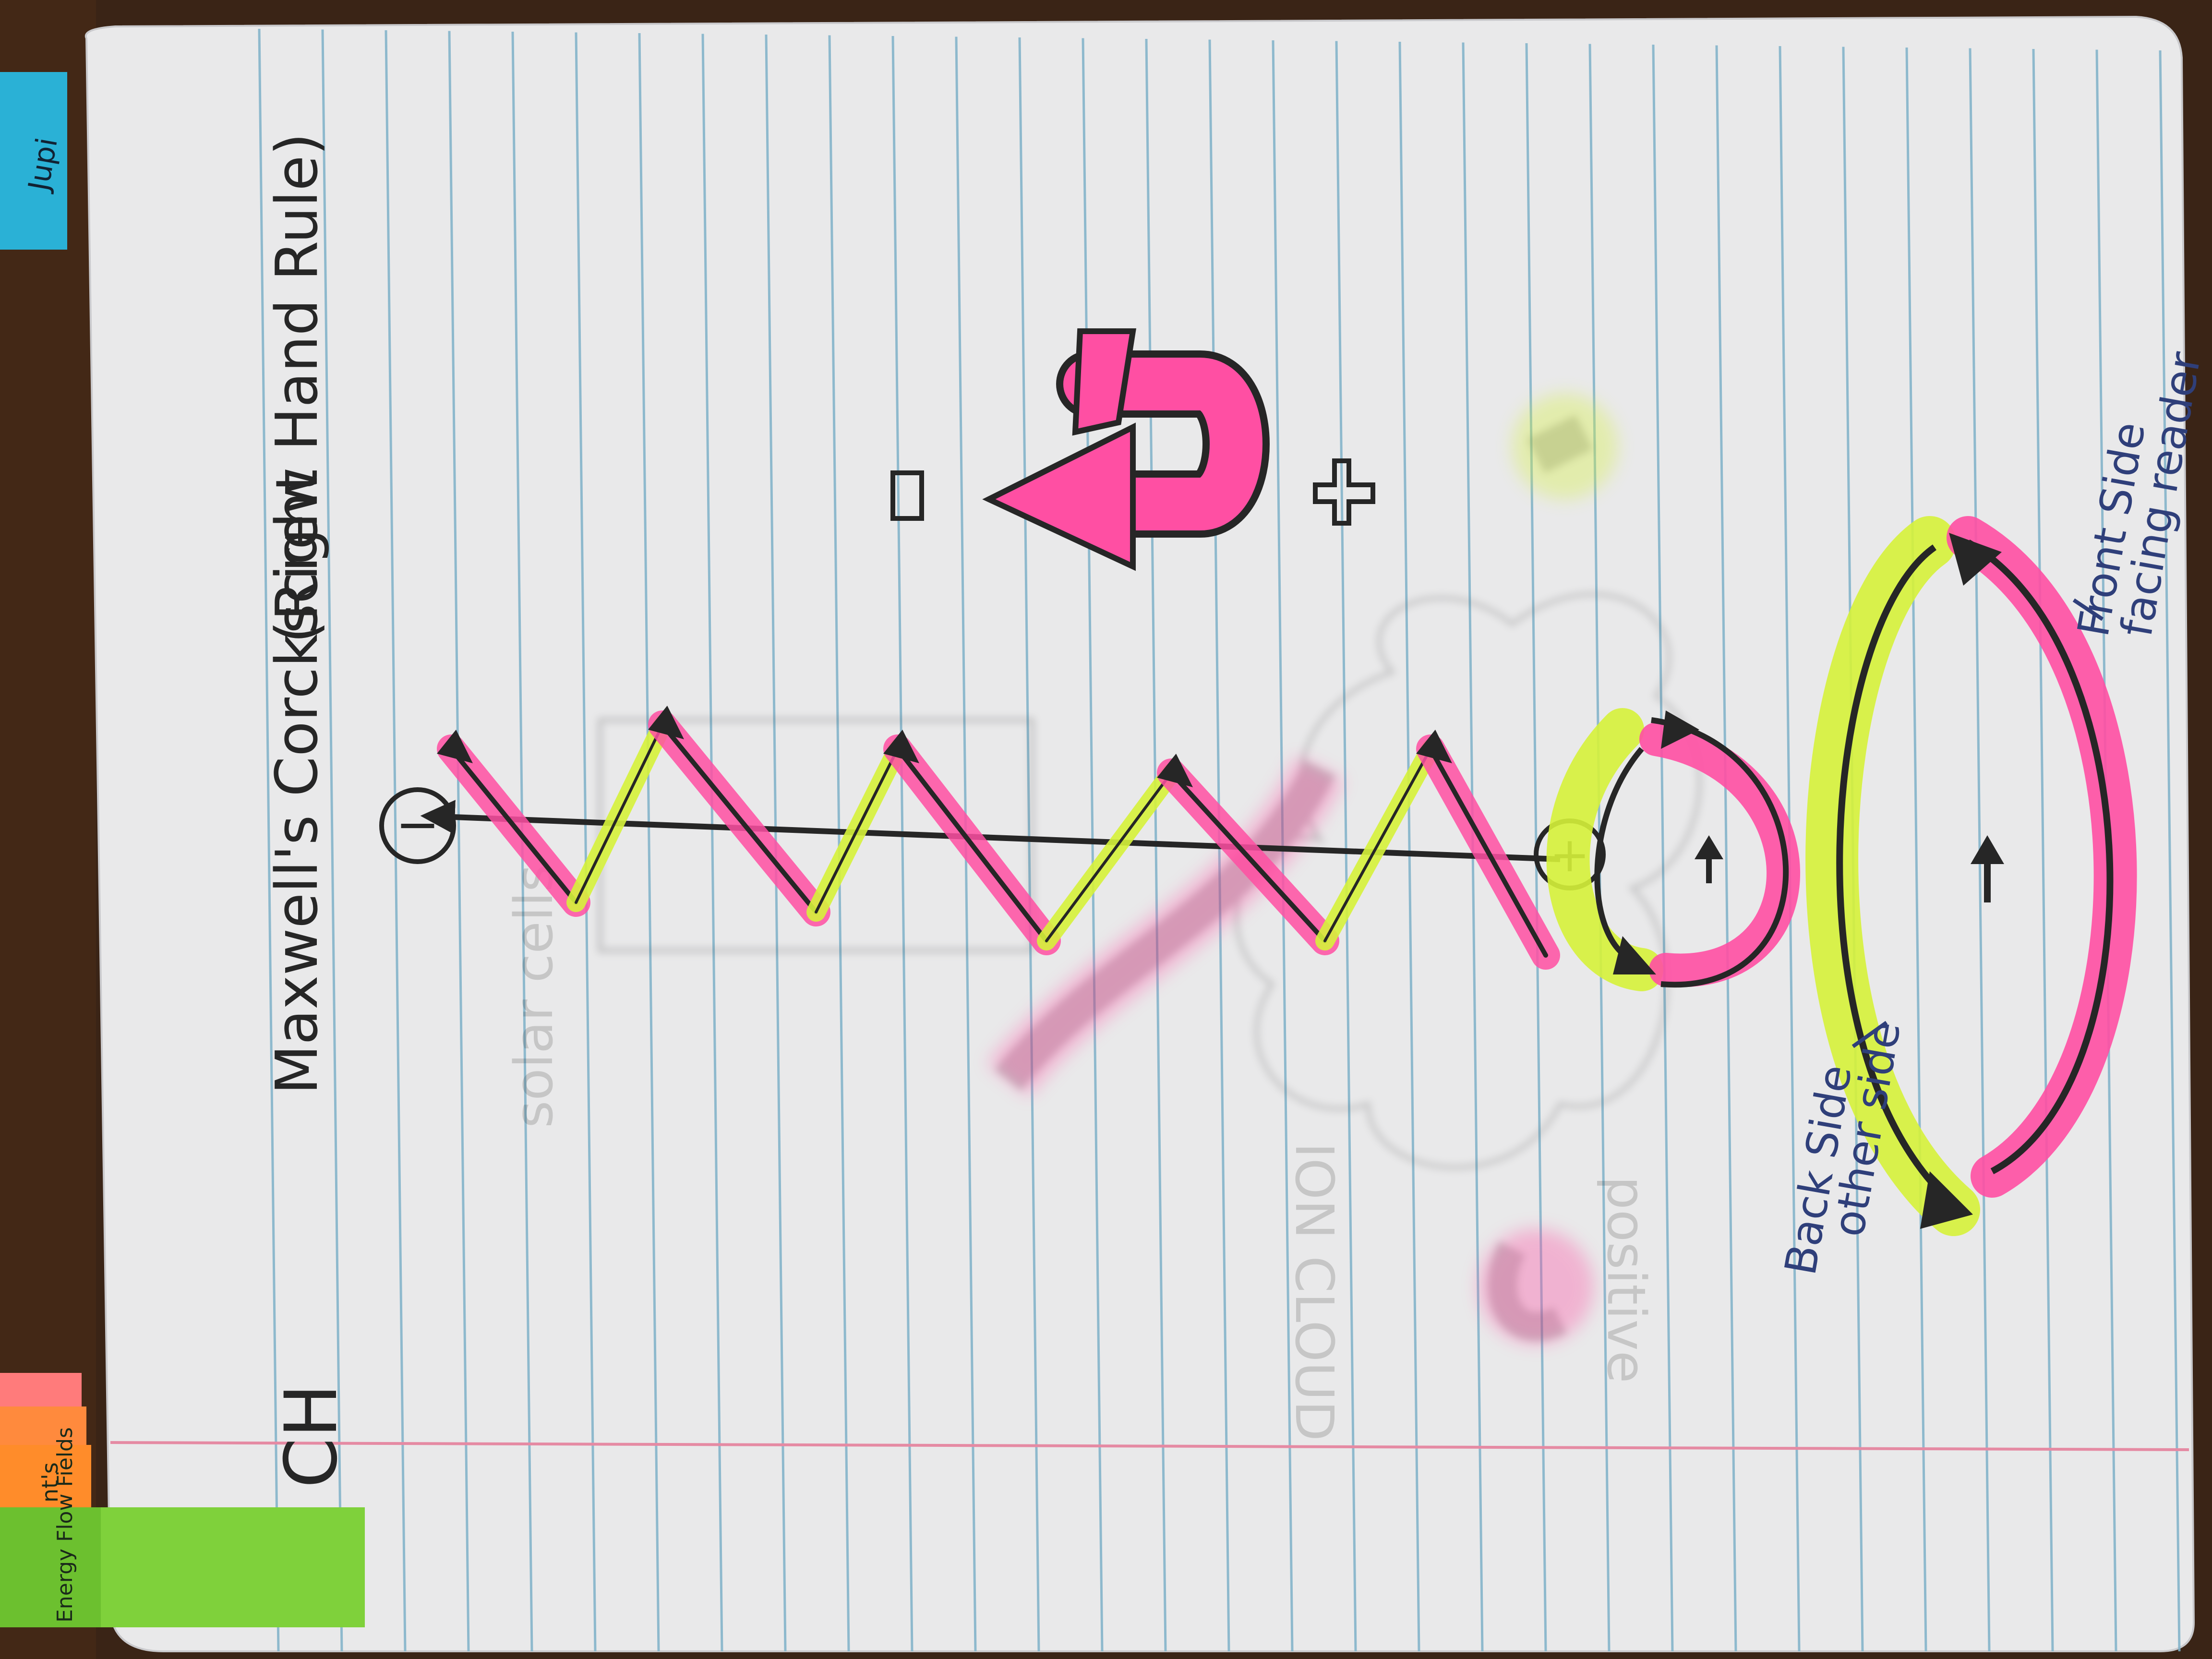  Describe the element at coordinates (1627, 1279) in the screenshot. I see `bleed-positive: positive` at that location.